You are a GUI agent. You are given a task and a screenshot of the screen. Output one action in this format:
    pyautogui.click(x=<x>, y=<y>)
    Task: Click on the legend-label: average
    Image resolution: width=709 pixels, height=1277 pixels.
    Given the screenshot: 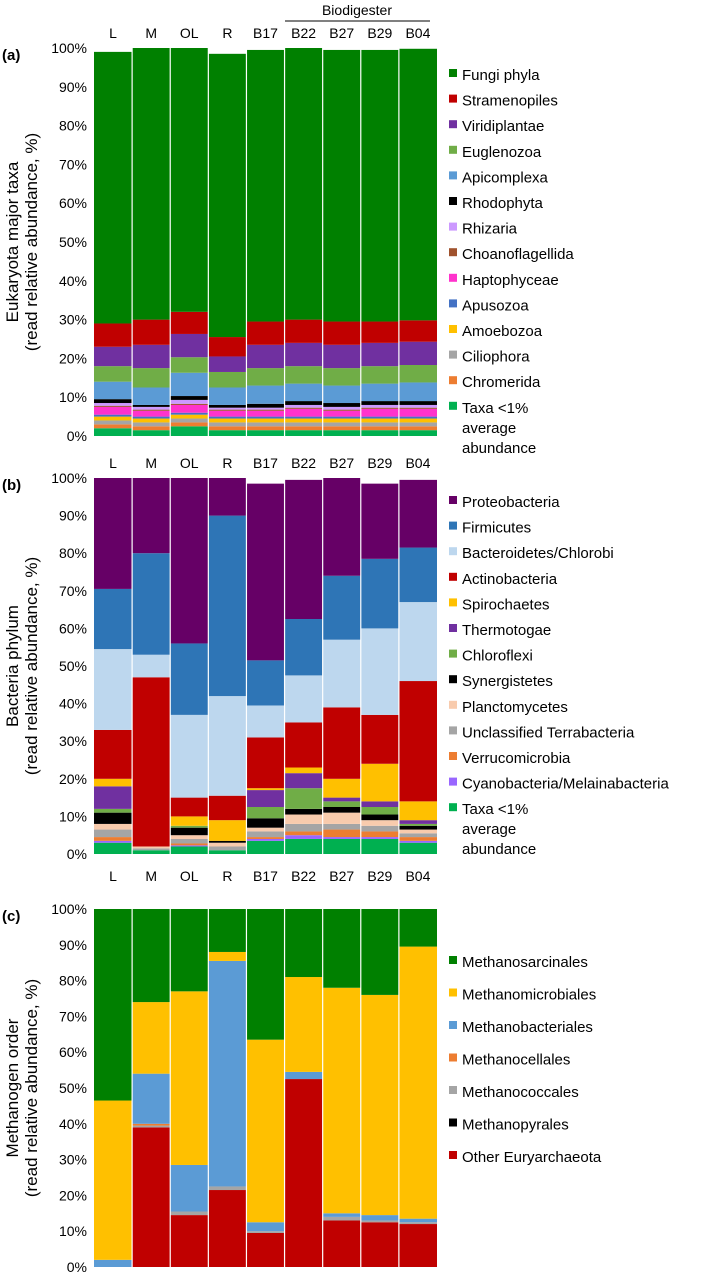 What is the action you would take?
    pyautogui.click(x=489, y=829)
    